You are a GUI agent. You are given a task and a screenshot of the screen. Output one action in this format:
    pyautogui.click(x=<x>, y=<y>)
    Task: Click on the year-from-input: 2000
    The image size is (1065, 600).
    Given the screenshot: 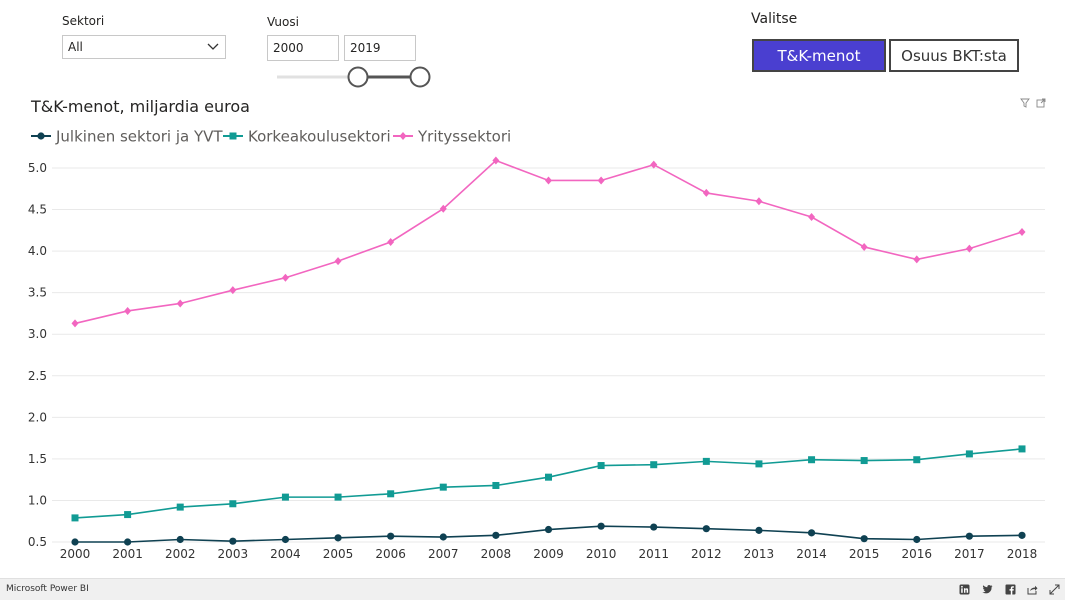 What is the action you would take?
    pyautogui.click(x=303, y=48)
    